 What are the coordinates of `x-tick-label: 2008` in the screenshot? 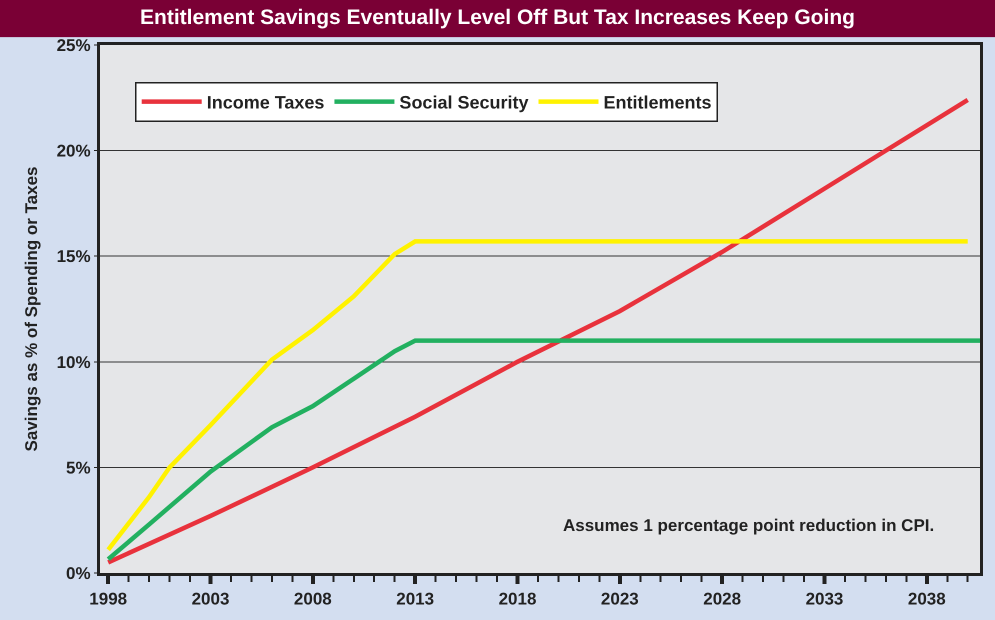 It's located at (313, 598).